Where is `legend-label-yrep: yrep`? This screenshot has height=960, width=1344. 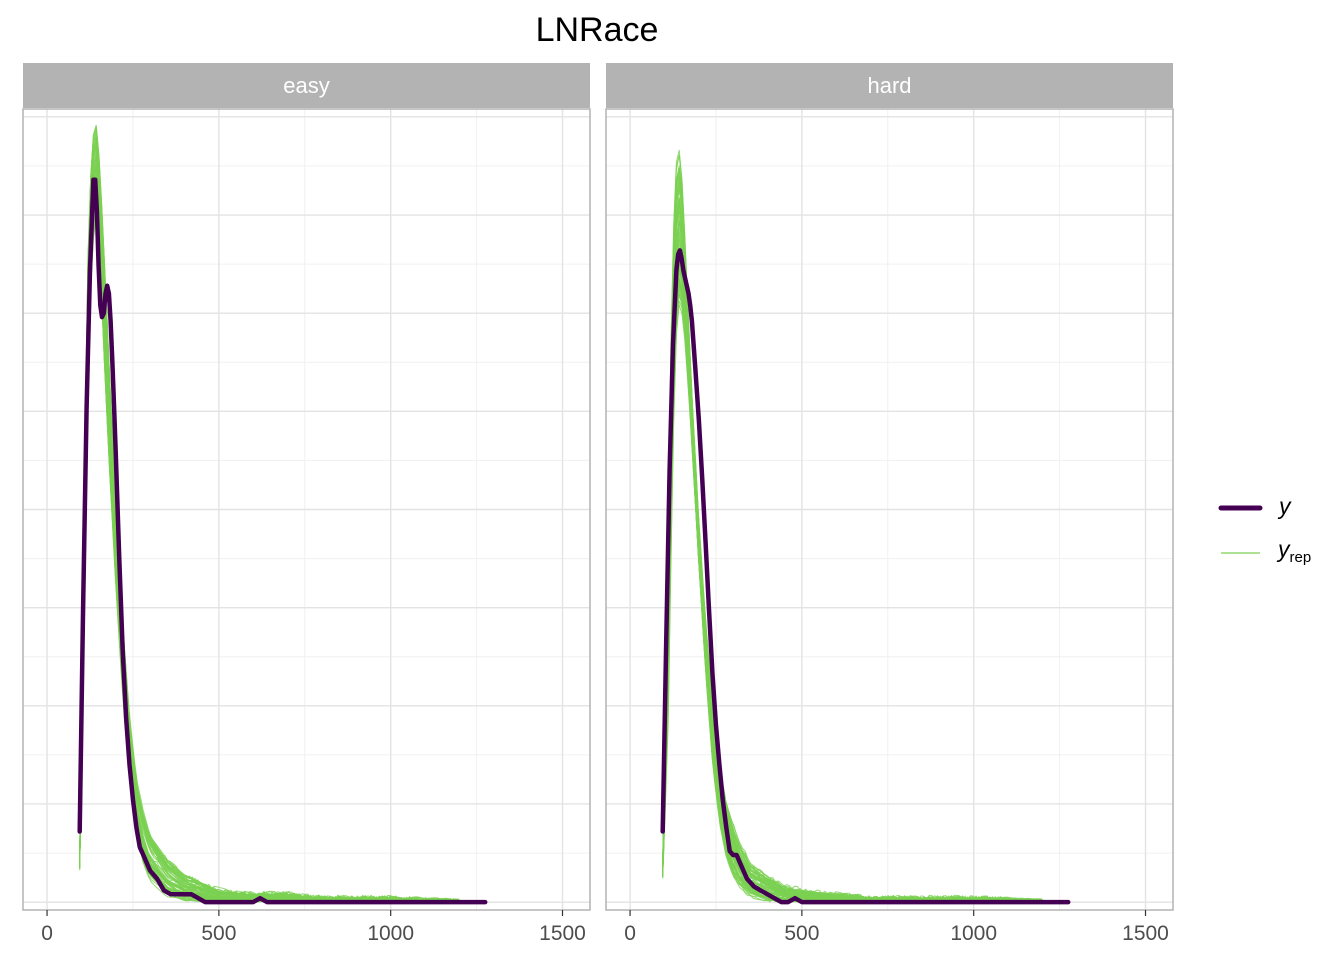
legend-label-yrep: yrep is located at coordinates (1293, 551).